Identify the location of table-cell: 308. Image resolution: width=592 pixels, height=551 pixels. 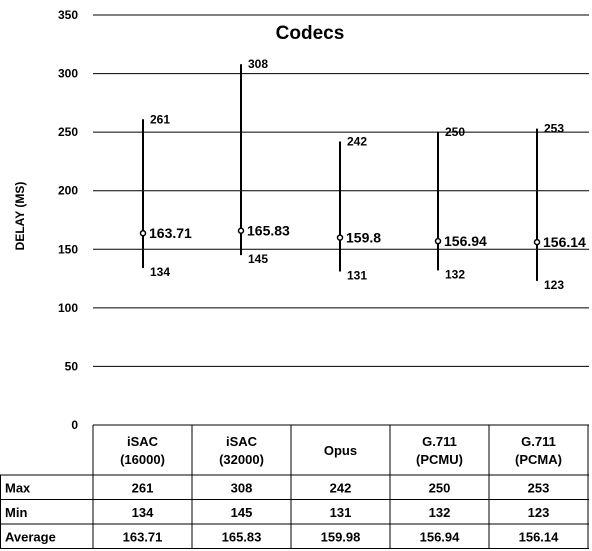
(242, 487).